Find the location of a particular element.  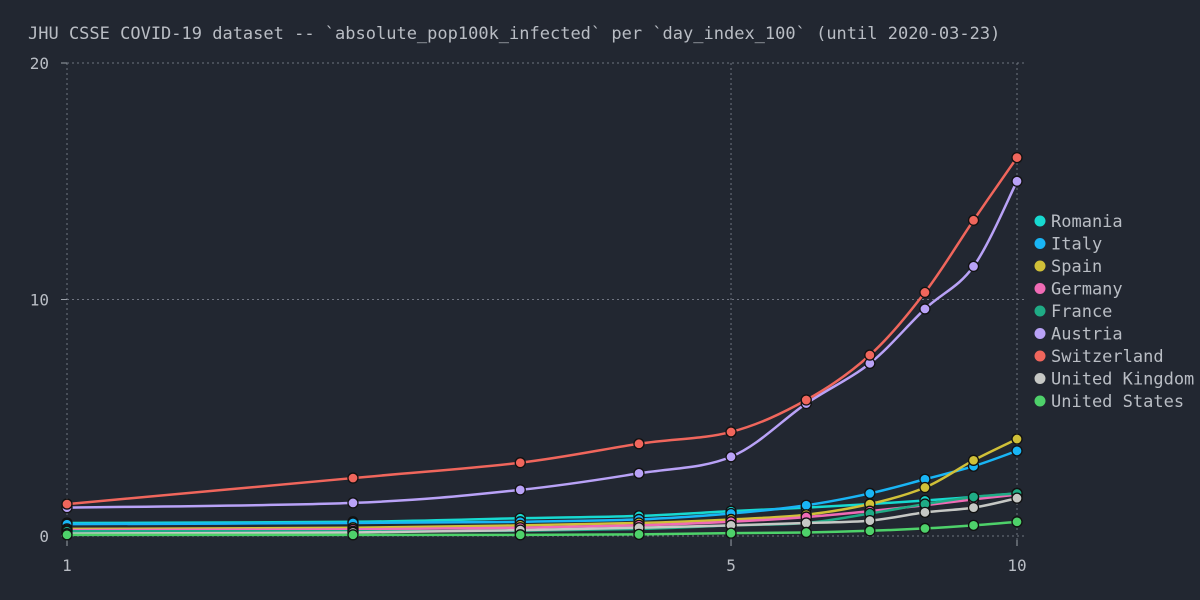

legend-marker-united-states is located at coordinates (1040, 401).